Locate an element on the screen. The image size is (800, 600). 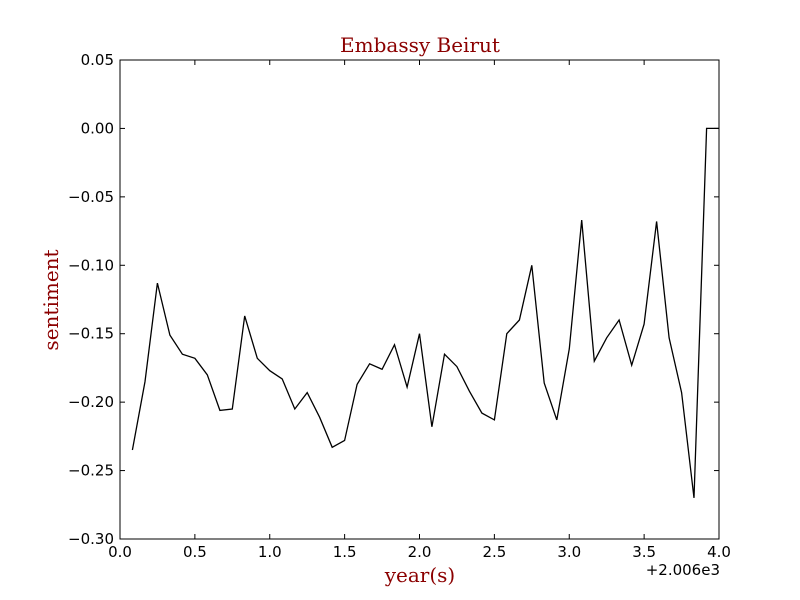
x-tick-label: 3.0 is located at coordinates (569, 552).